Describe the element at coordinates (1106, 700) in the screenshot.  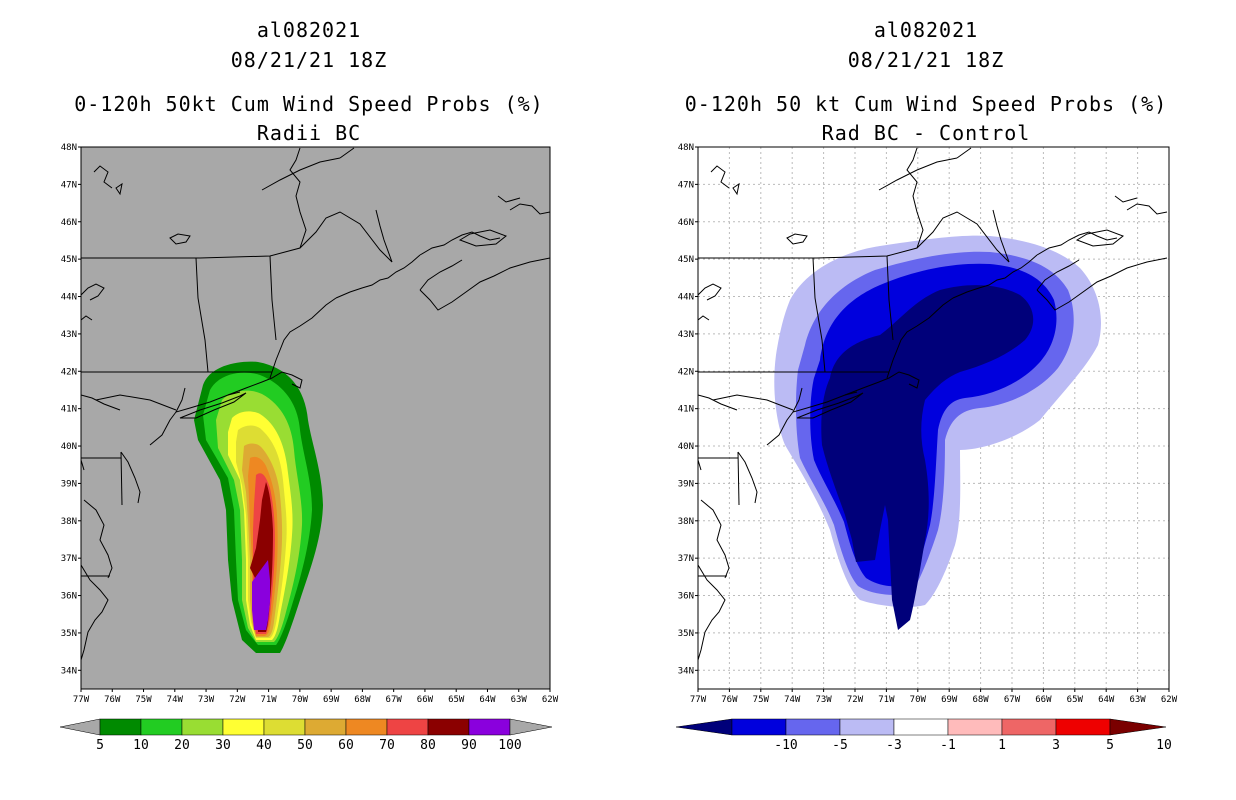
I see `right-lon-label: 64W` at that location.